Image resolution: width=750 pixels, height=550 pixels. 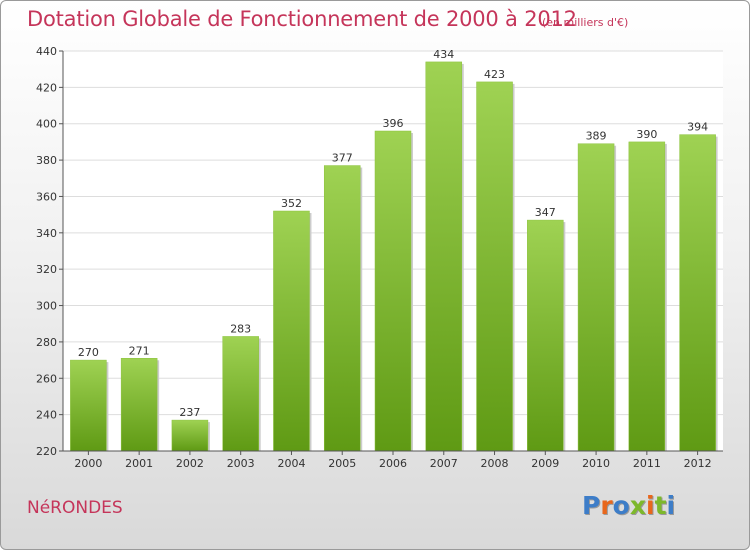 What do you see at coordinates (88, 463) in the screenshot?
I see `x-tick-label: 2000` at bounding box center [88, 463].